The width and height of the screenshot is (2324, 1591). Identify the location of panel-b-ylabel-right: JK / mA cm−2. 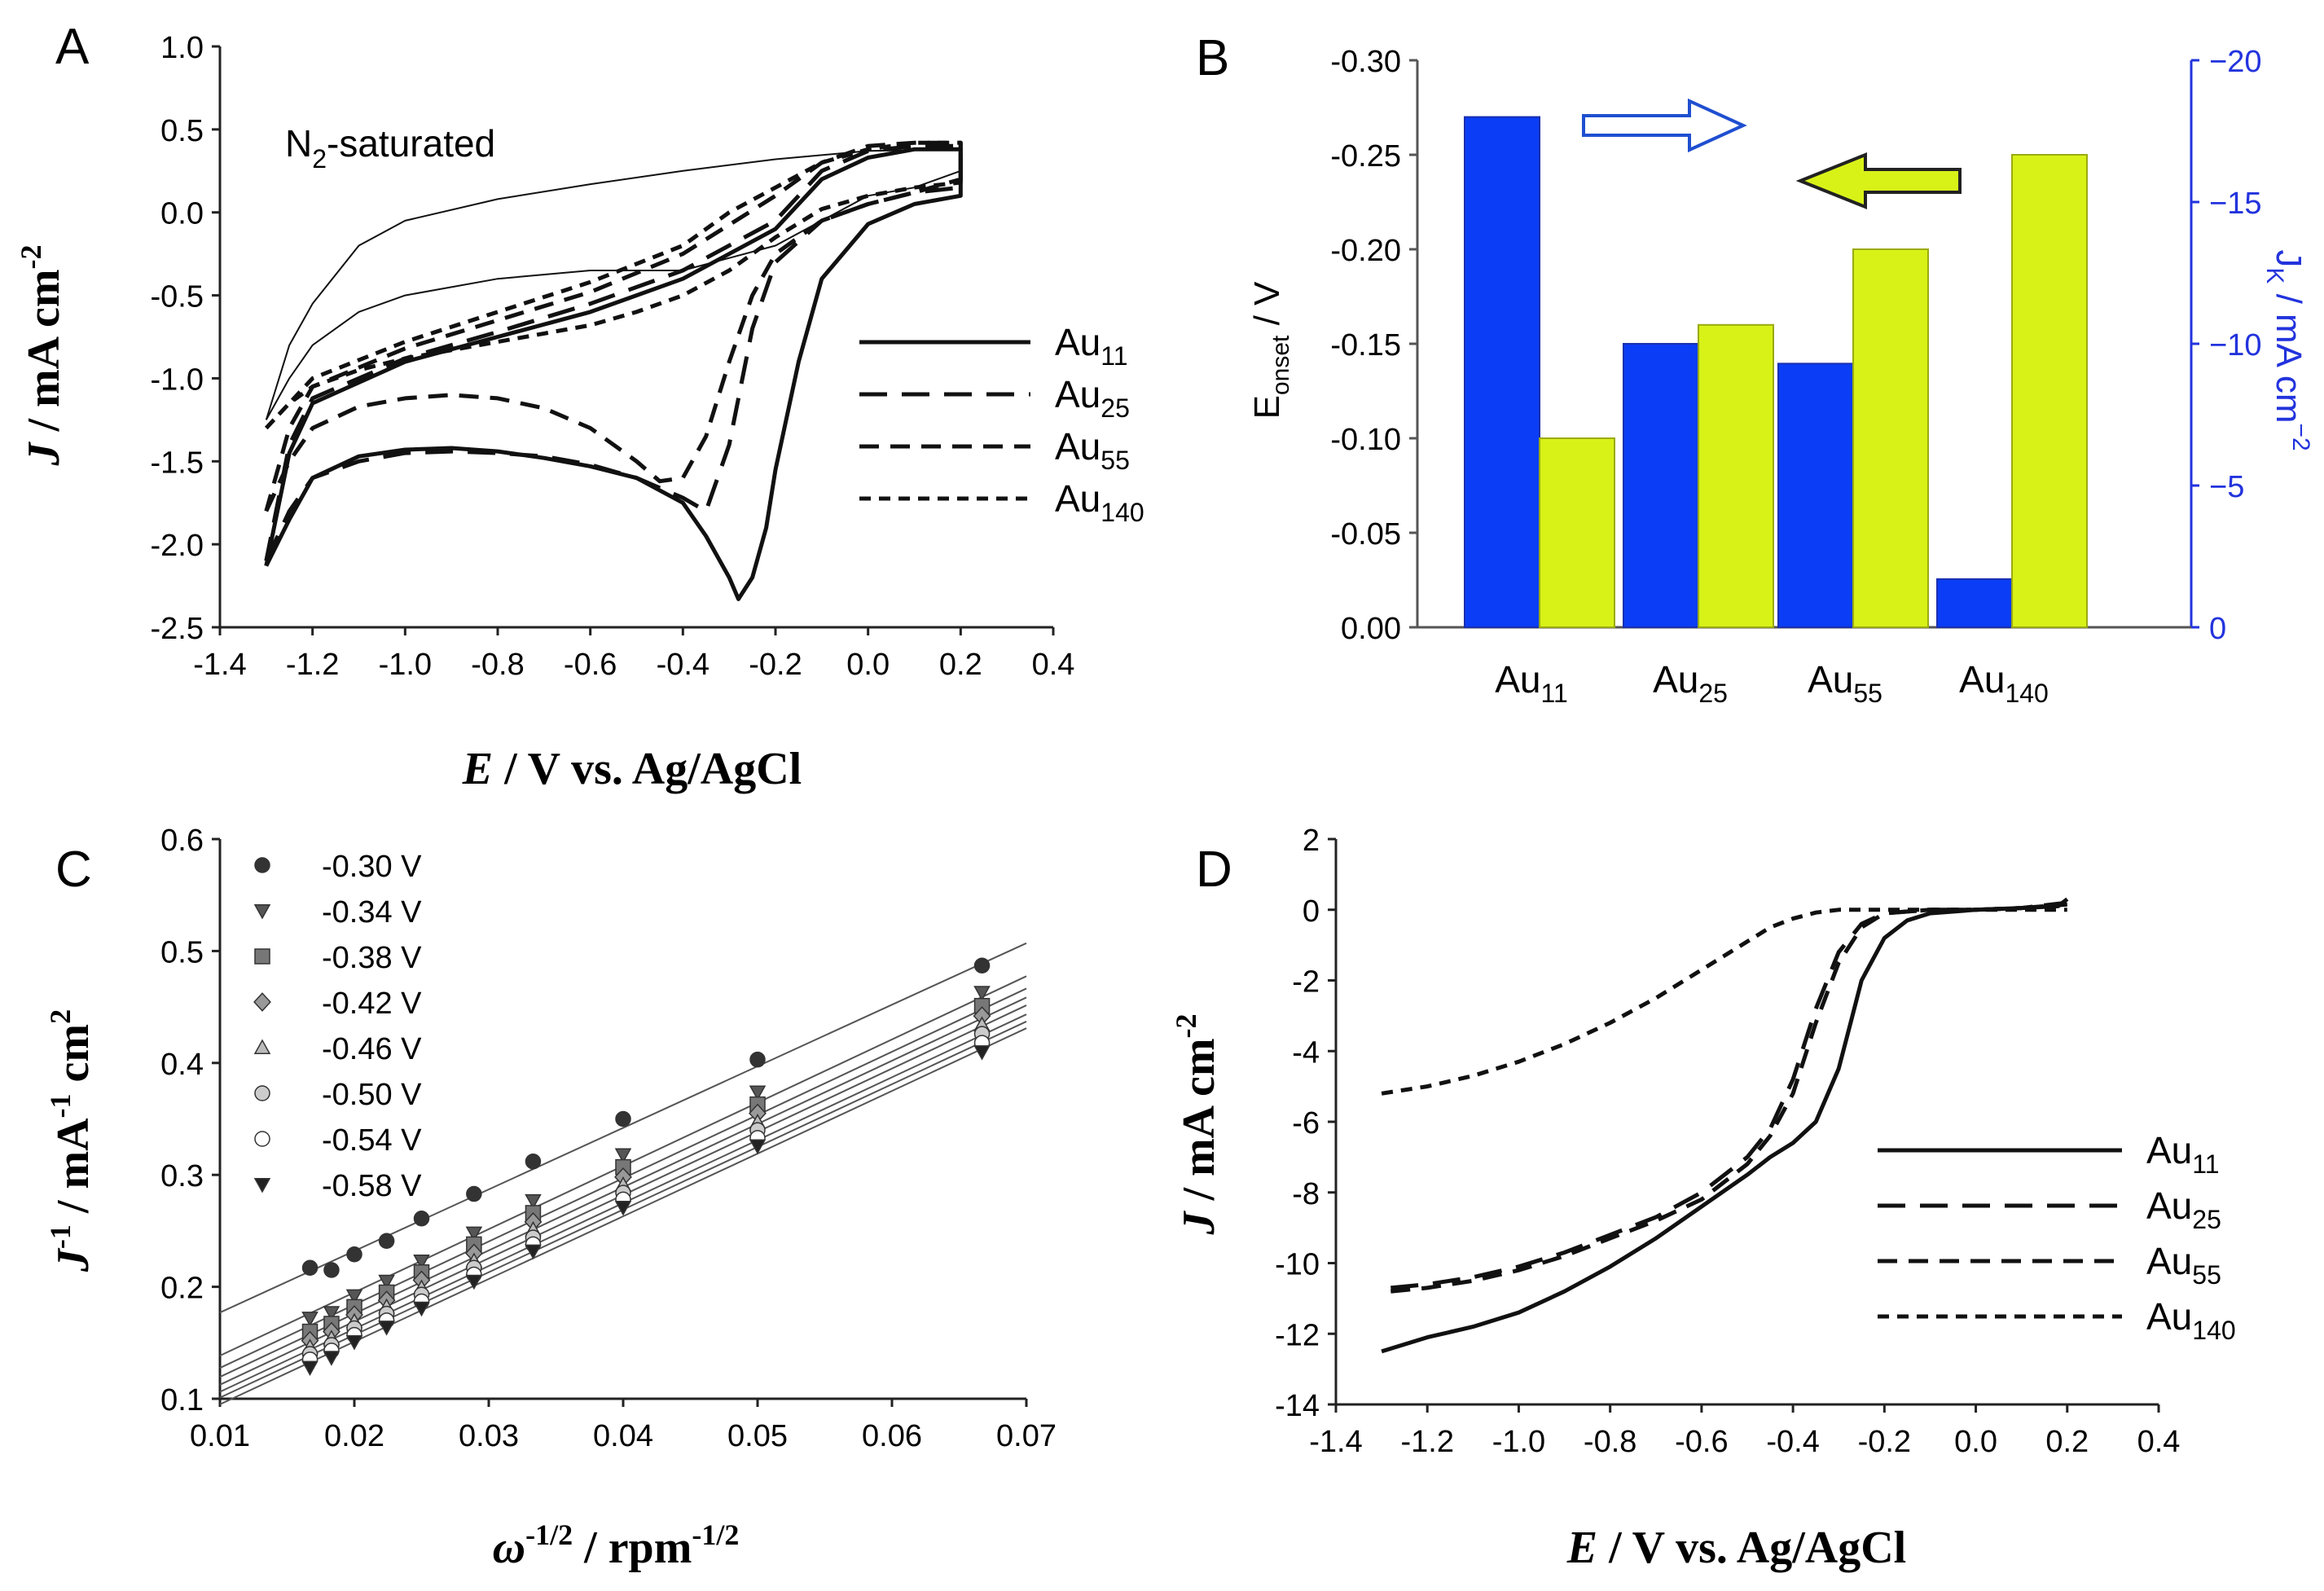
(2287, 349).